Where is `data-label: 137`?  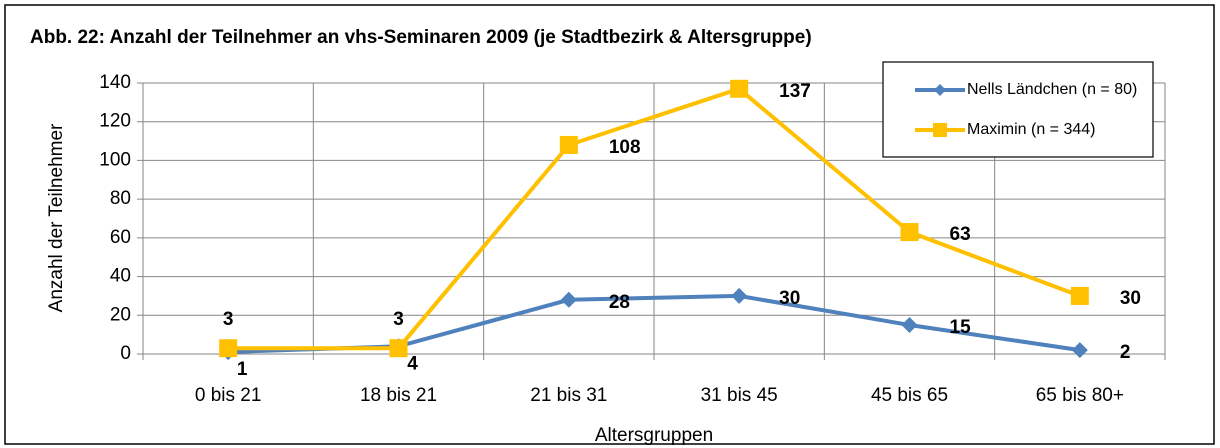 data-label: 137 is located at coordinates (795, 91).